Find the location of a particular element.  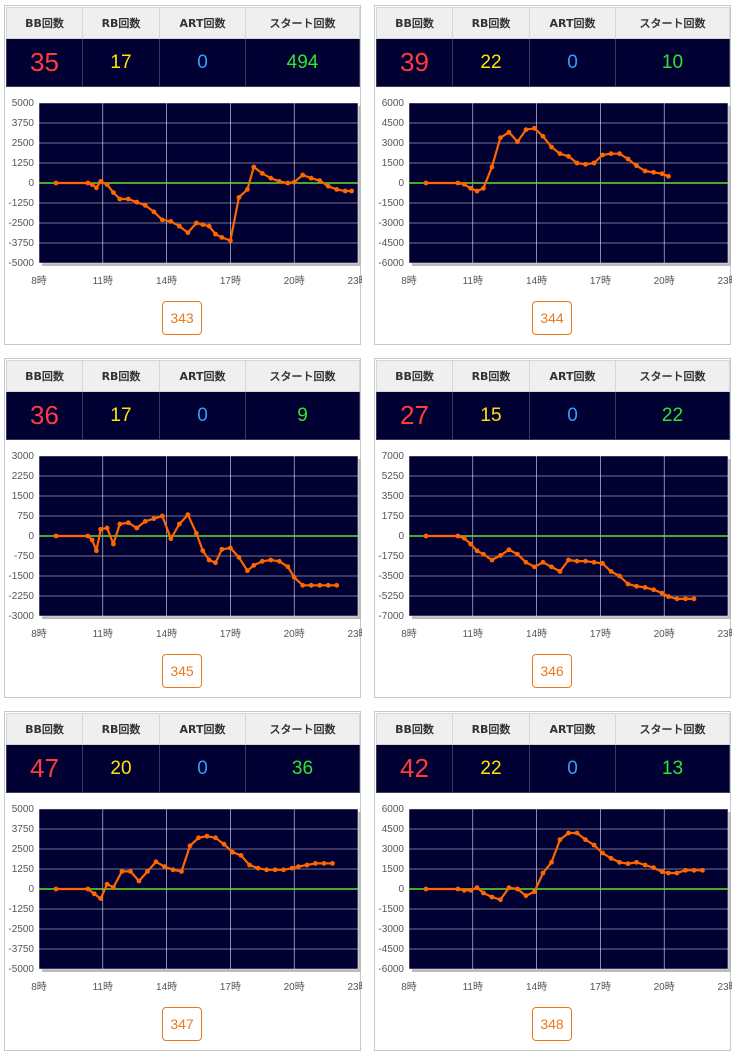

machine-number-button: 343 is located at coordinates (182, 318).